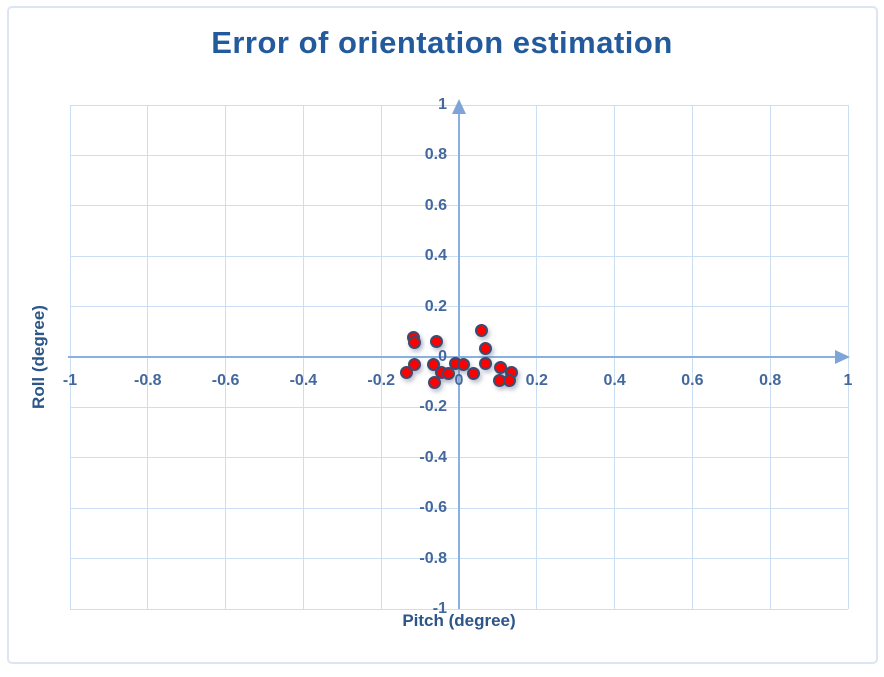  Describe the element at coordinates (442, 42) in the screenshot. I see `chart-title: Error of orientation estimation` at that location.